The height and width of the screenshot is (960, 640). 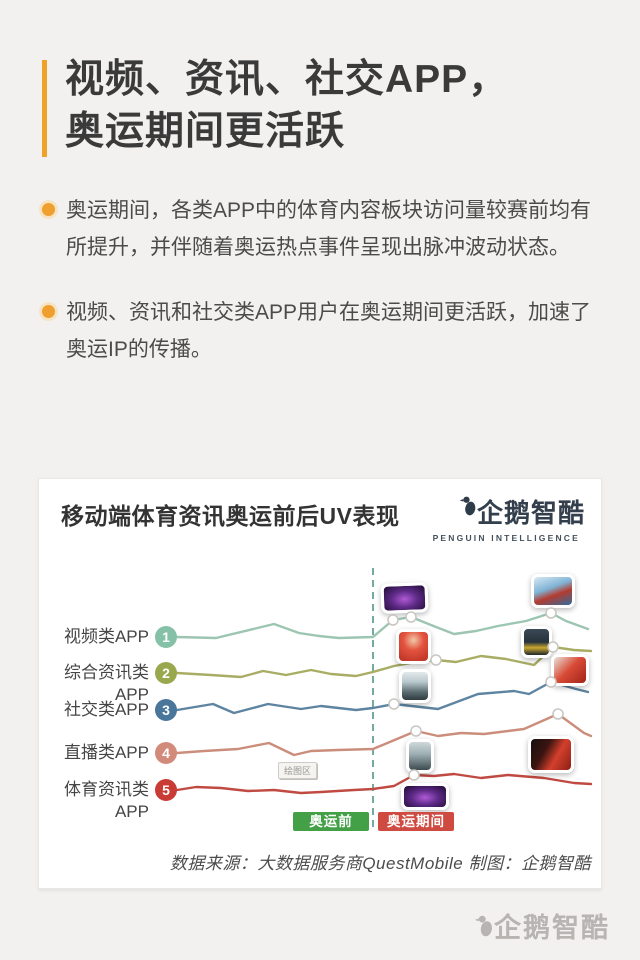 What do you see at coordinates (415, 686) in the screenshot?
I see `photo-swimmer-cap` at bounding box center [415, 686].